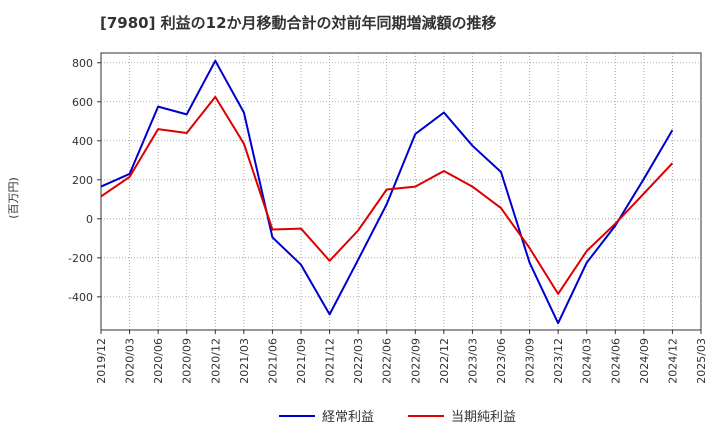  Describe the element at coordinates (330, 361) in the screenshot. I see `x-tick-label: 2021/12` at that location.